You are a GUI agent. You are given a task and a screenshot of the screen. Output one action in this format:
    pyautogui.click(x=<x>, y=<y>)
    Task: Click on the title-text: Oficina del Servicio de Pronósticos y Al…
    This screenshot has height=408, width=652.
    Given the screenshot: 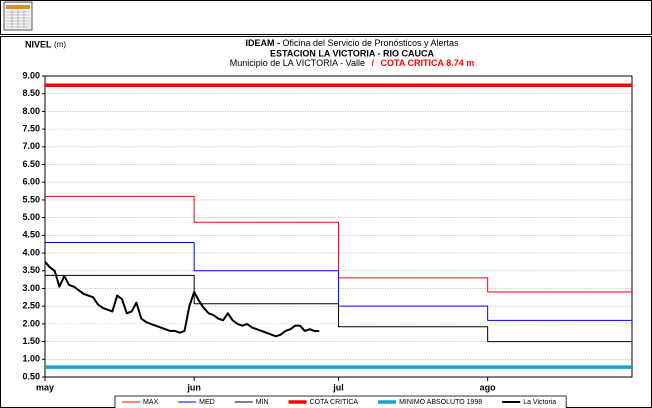 What is the action you would take?
    pyautogui.click(x=370, y=43)
    